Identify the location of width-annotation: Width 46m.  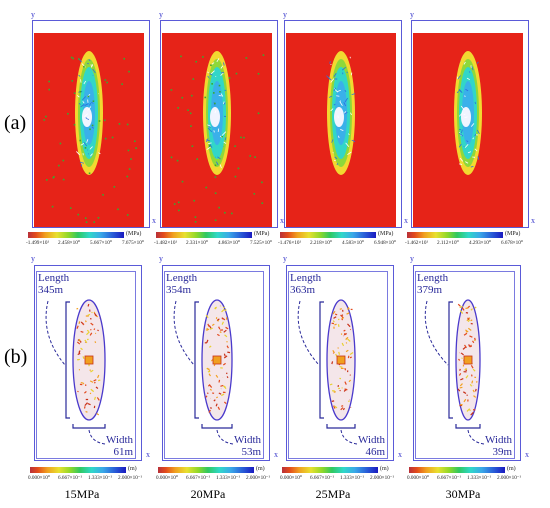
(371, 446).